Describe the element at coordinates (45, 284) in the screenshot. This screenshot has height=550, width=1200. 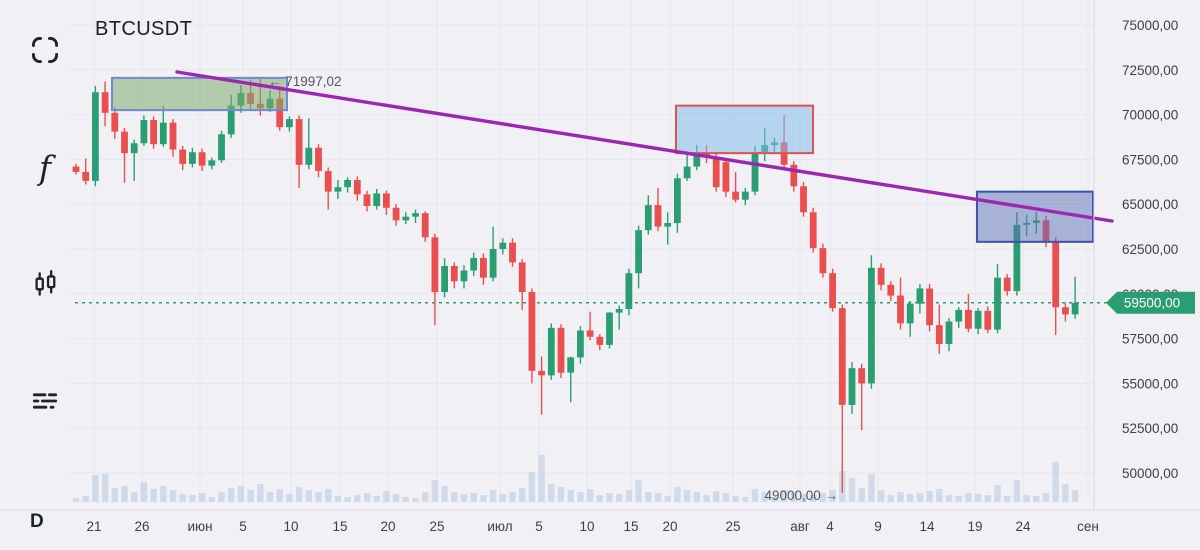
I see `chart-type-button` at that location.